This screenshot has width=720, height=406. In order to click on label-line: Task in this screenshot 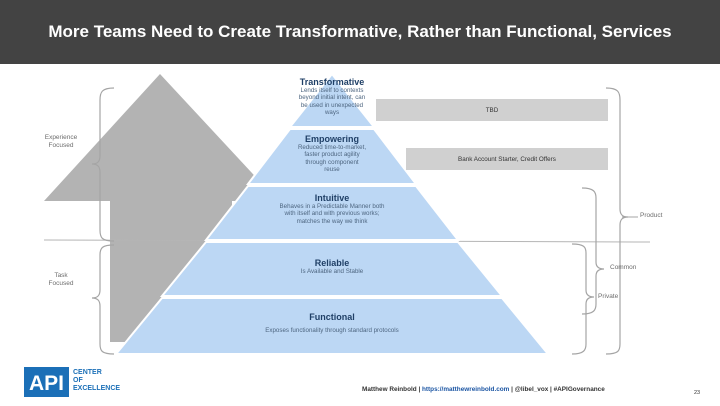, I will do `click(61, 275)`.